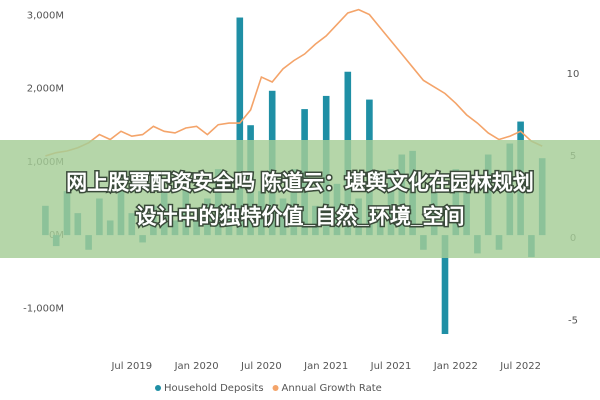  What do you see at coordinates (214, 388) in the screenshot?
I see `legend-label: Household Deposits` at bounding box center [214, 388].